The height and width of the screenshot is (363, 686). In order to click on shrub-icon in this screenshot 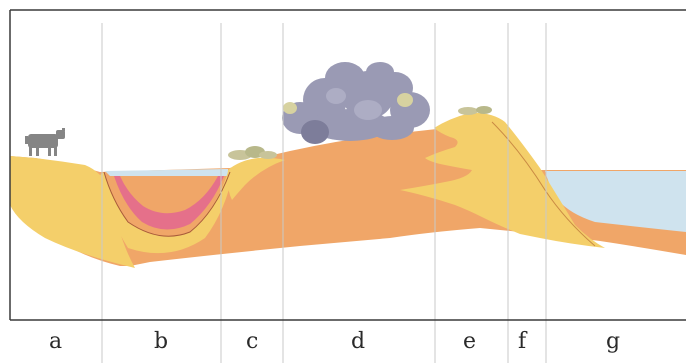, I will do `click(252, 153)`.